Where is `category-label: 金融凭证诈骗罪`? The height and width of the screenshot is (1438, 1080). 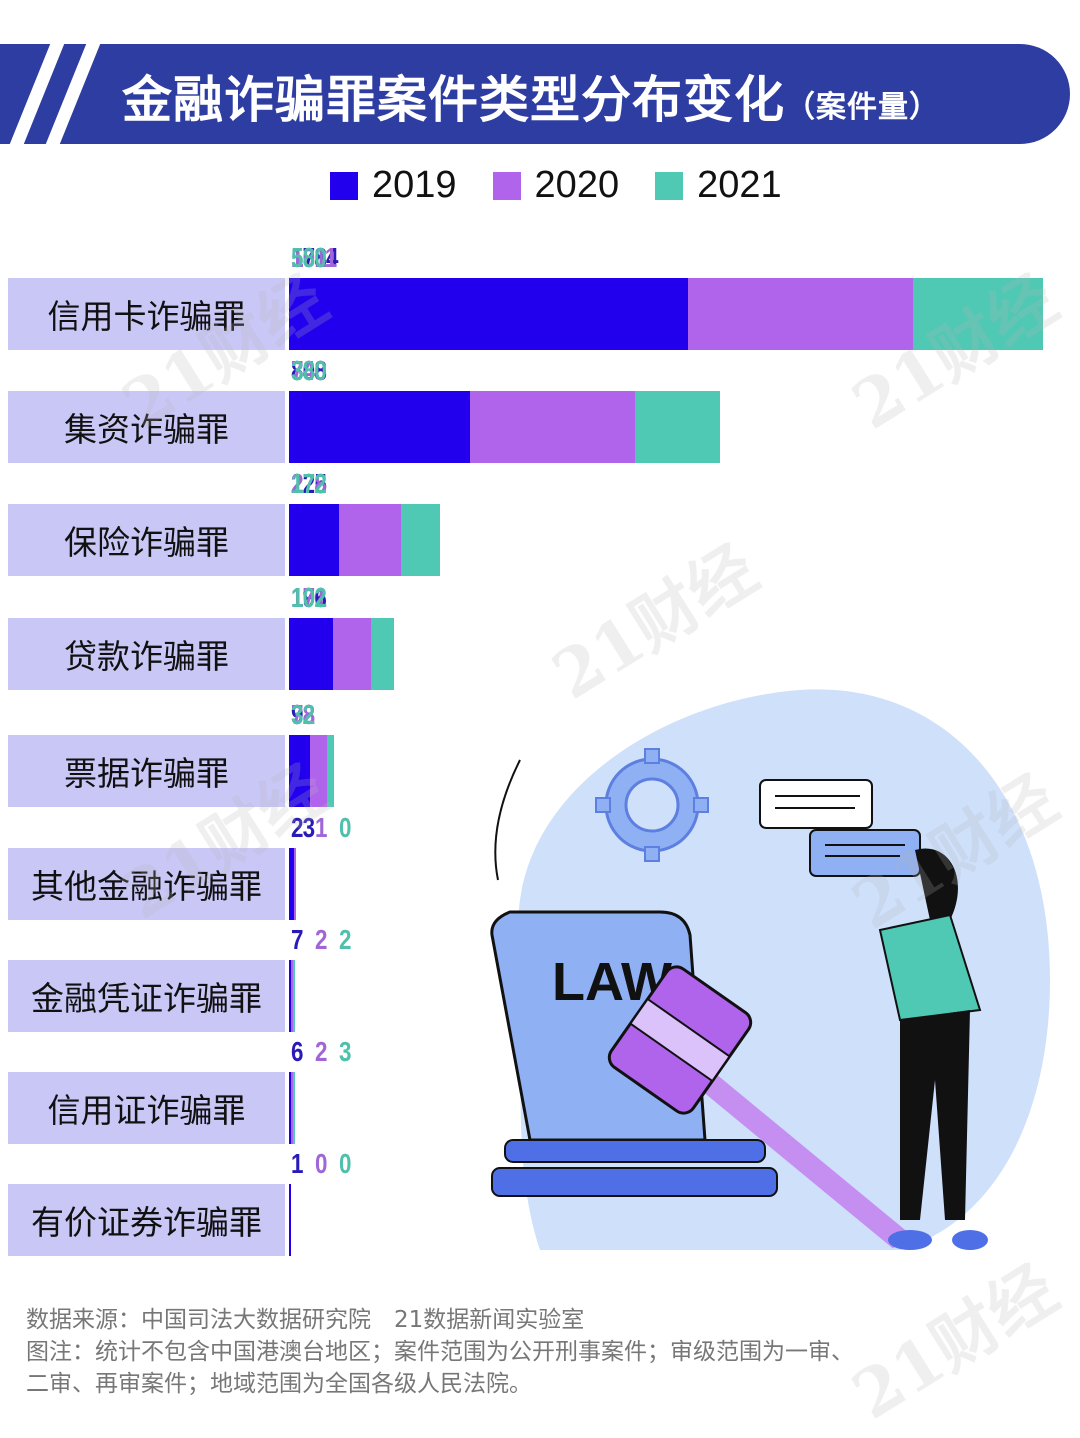
category-label: 金融凭证诈骗罪 is located at coordinates (146, 996).